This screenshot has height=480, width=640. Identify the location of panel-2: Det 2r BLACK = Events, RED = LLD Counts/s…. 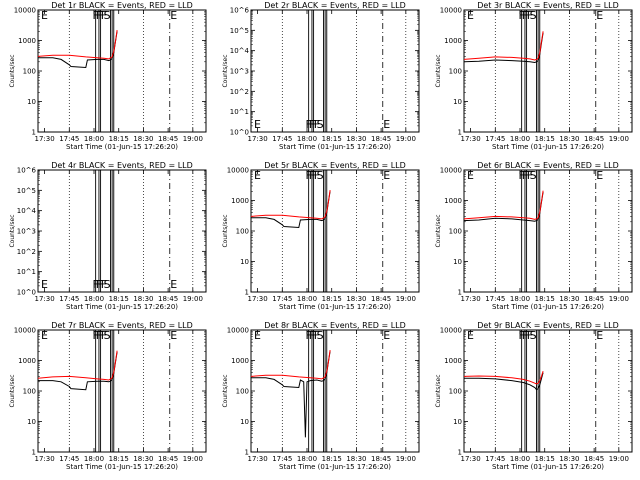
(321, 76).